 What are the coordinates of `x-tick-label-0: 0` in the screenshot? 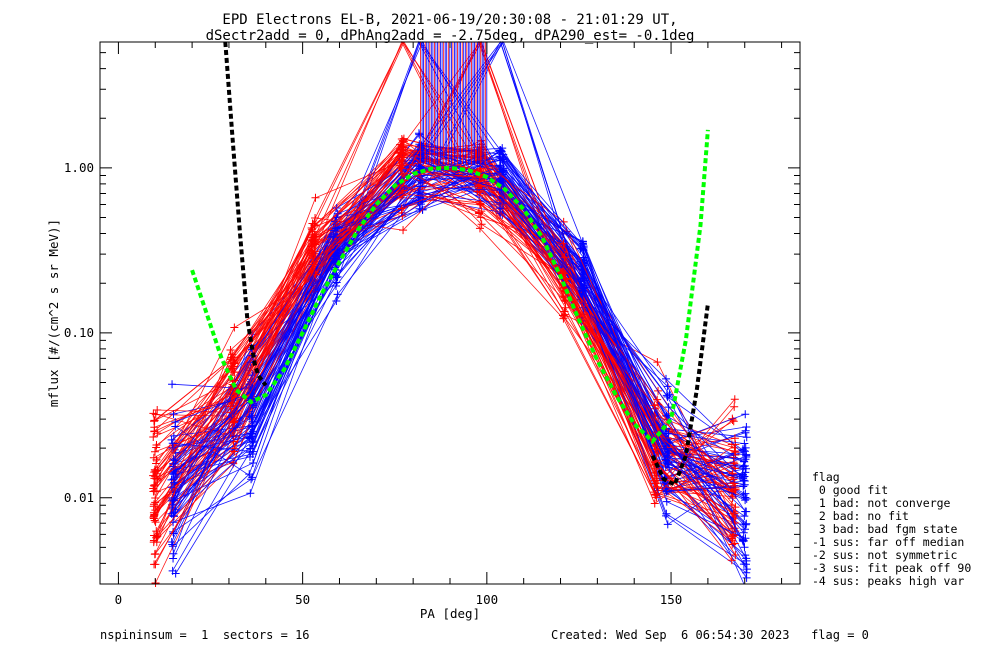 It's located at (119, 599).